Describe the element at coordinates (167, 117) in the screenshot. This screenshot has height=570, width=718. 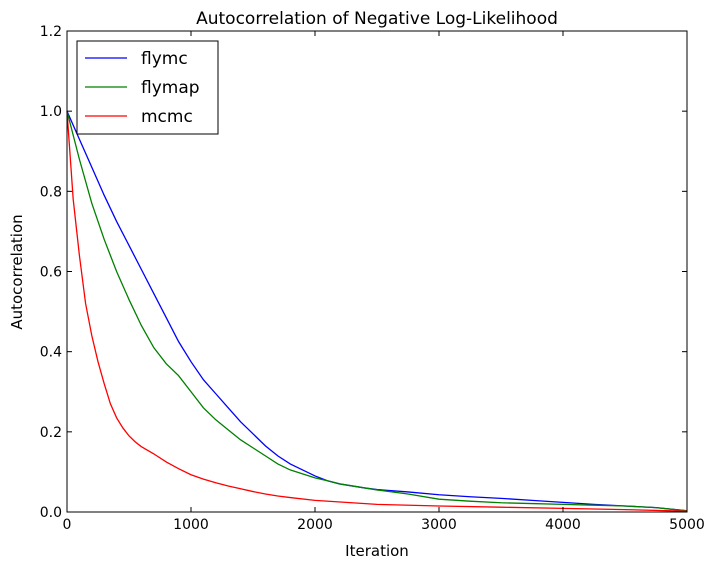
I see `legend-label-mcmc: mcmc` at that location.